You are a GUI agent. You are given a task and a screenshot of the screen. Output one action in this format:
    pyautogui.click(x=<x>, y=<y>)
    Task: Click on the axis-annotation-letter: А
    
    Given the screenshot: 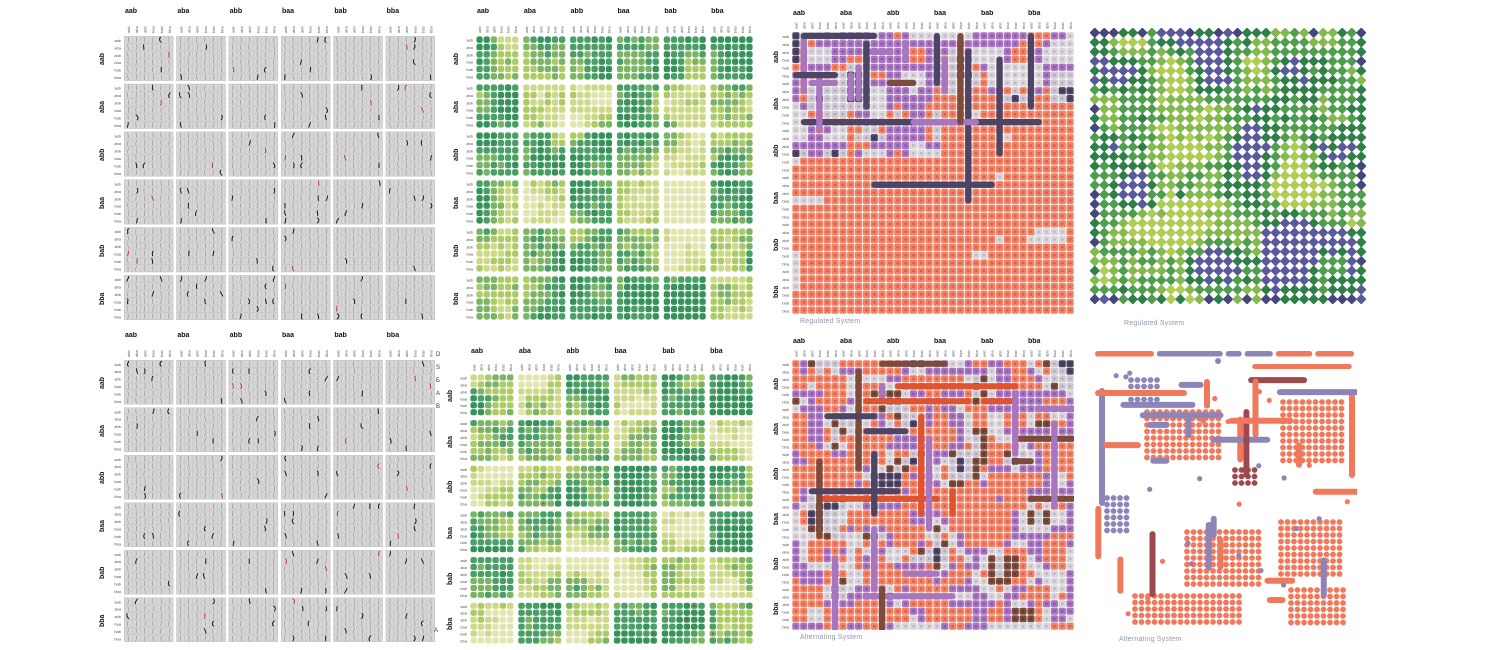 What is the action you would take?
    pyautogui.click(x=438, y=394)
    